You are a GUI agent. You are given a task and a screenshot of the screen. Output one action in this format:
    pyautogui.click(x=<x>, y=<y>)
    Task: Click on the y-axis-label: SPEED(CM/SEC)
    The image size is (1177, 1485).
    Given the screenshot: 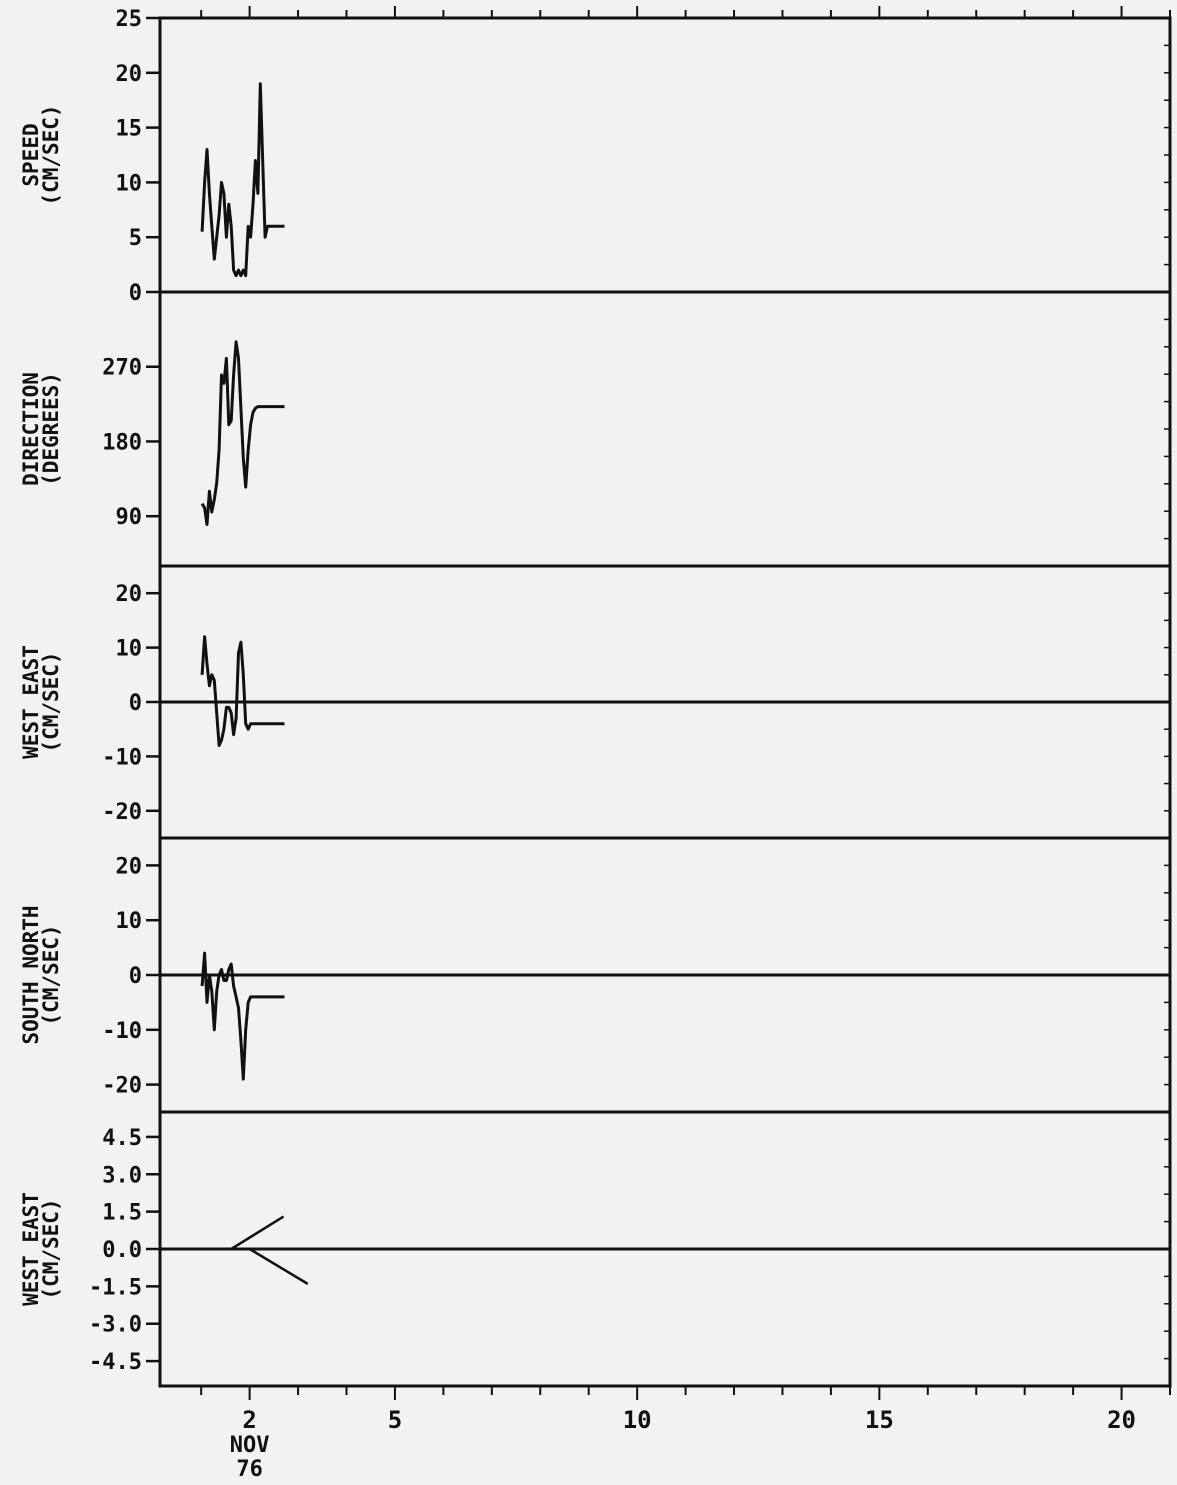 What is the action you would take?
    pyautogui.click(x=41, y=154)
    